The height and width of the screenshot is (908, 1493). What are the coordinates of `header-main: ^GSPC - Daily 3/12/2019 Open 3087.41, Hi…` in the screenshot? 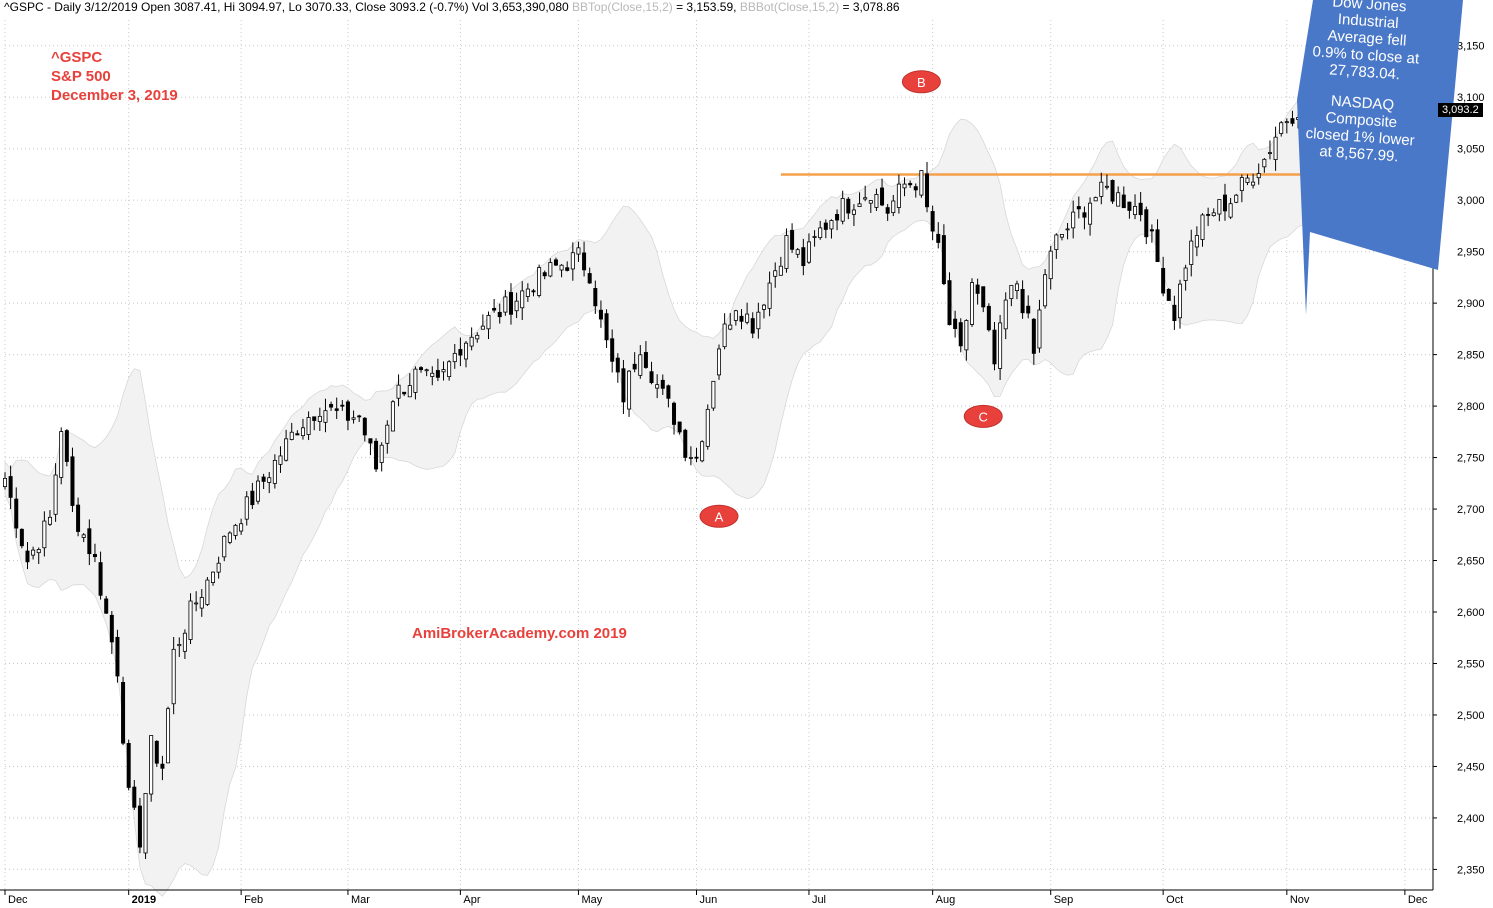 It's located at (286, 7).